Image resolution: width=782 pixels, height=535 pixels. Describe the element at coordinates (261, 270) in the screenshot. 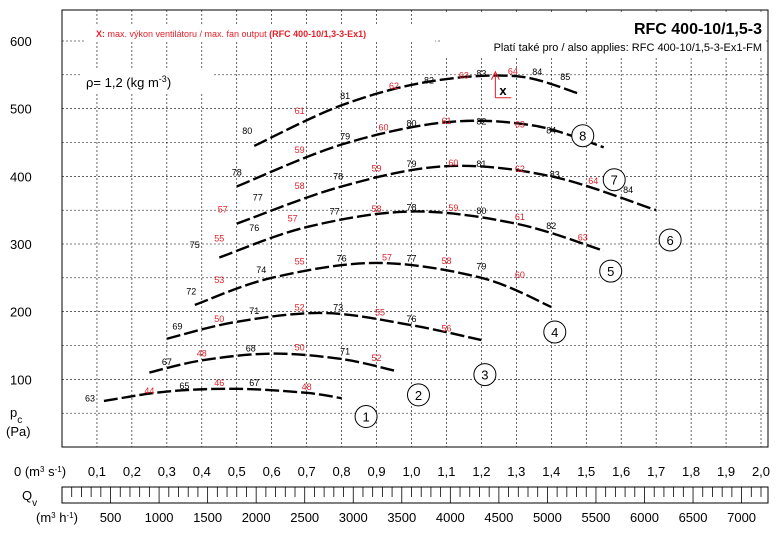

I see `efficiency-label: 74` at that location.